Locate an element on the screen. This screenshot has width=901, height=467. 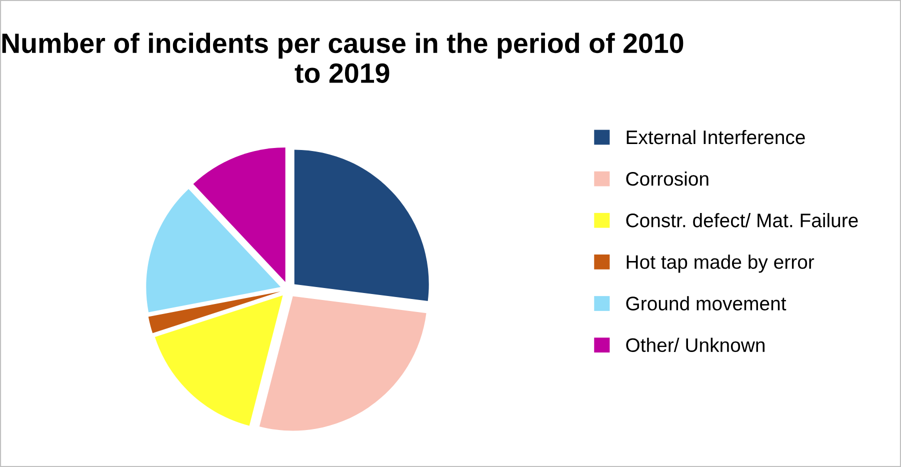
legend-label: Constr. defect/ Mat. Failure is located at coordinates (742, 220).